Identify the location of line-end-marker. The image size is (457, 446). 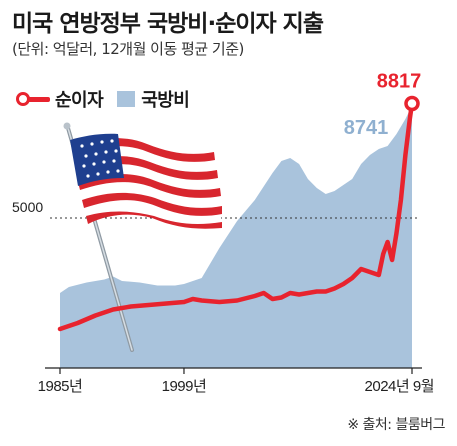
(412, 103).